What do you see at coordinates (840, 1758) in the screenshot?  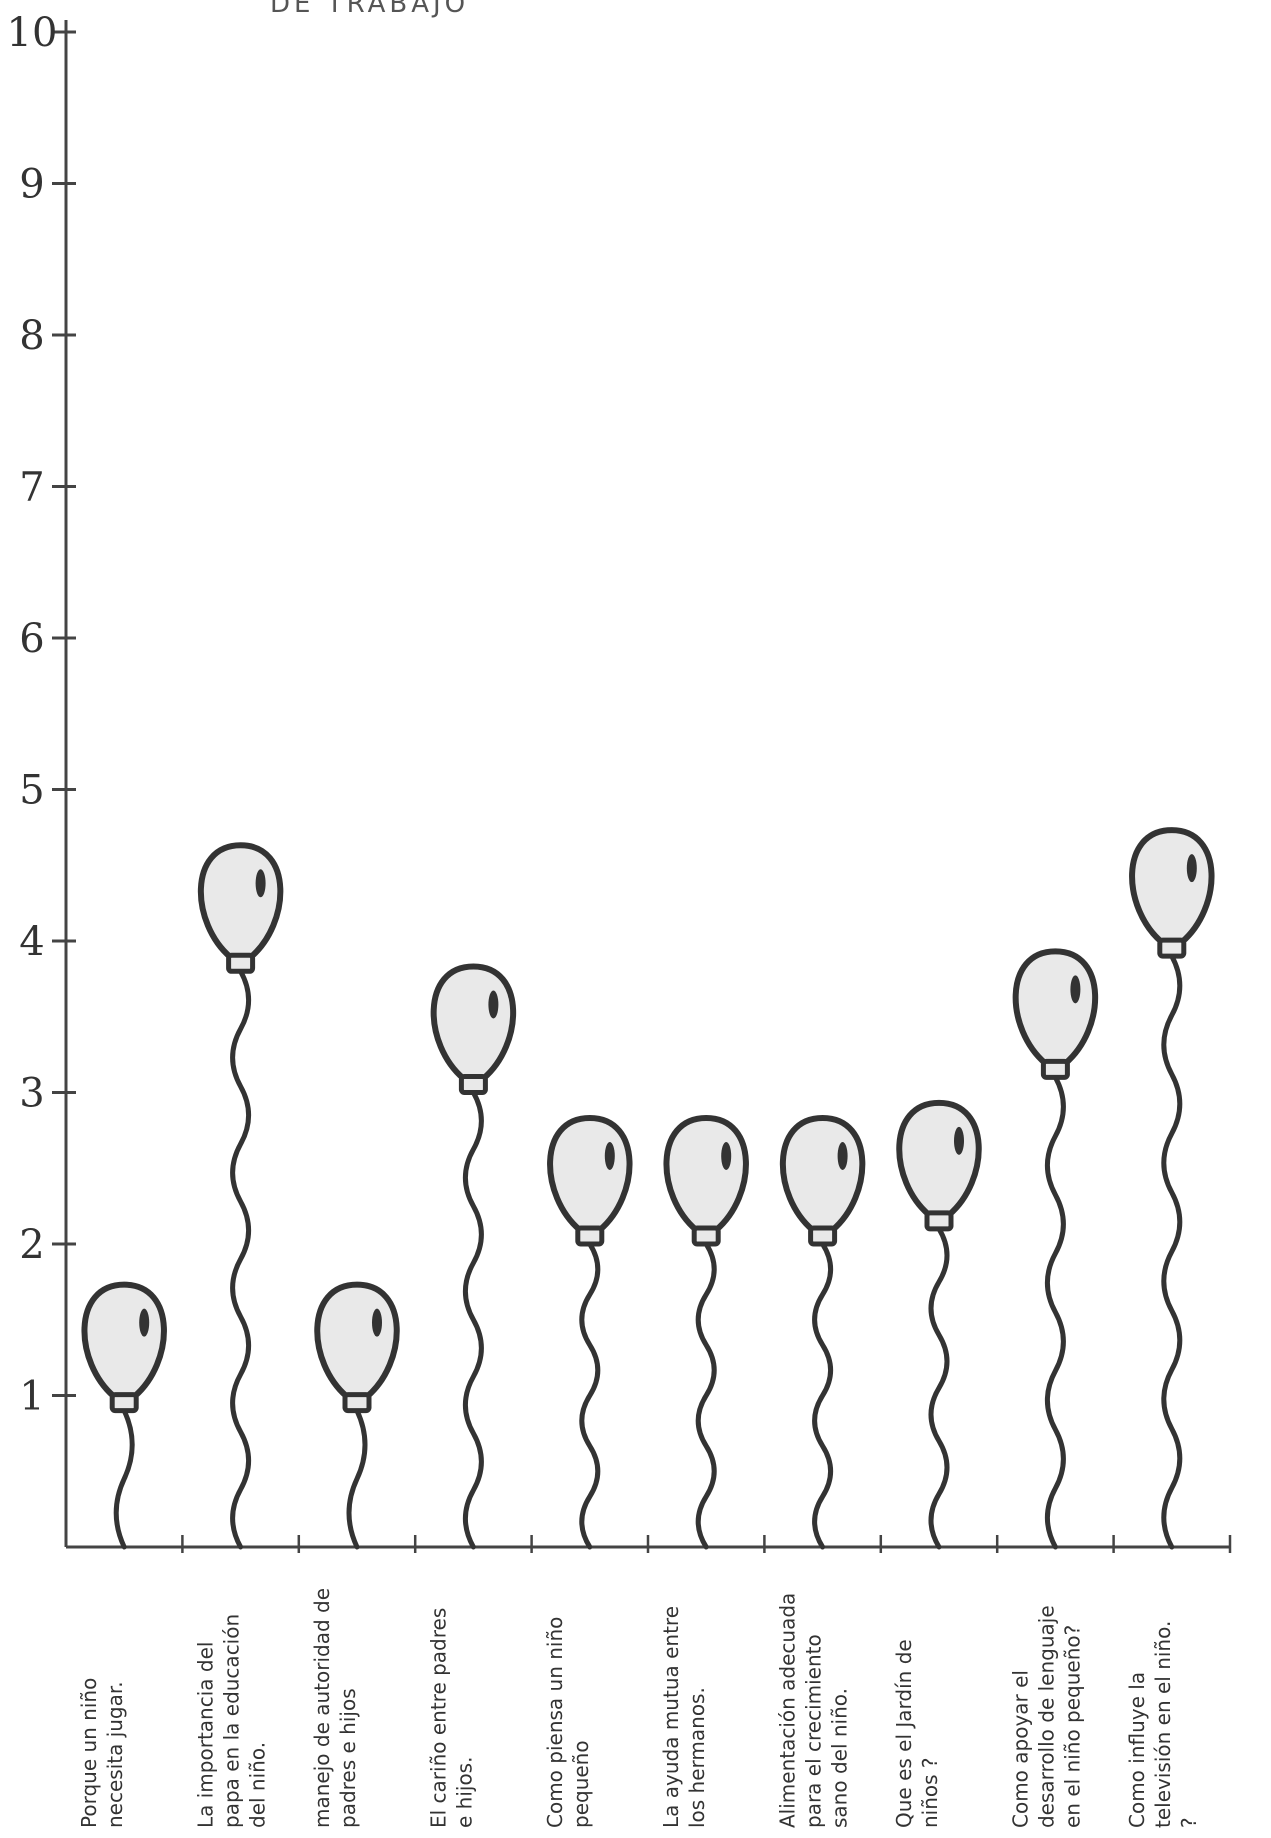 I see `category-label: sano del niño.` at bounding box center [840, 1758].